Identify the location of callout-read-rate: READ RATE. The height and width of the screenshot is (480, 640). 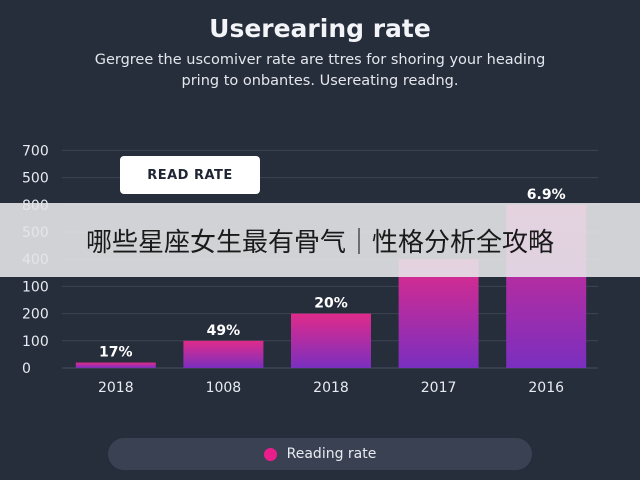
(190, 175).